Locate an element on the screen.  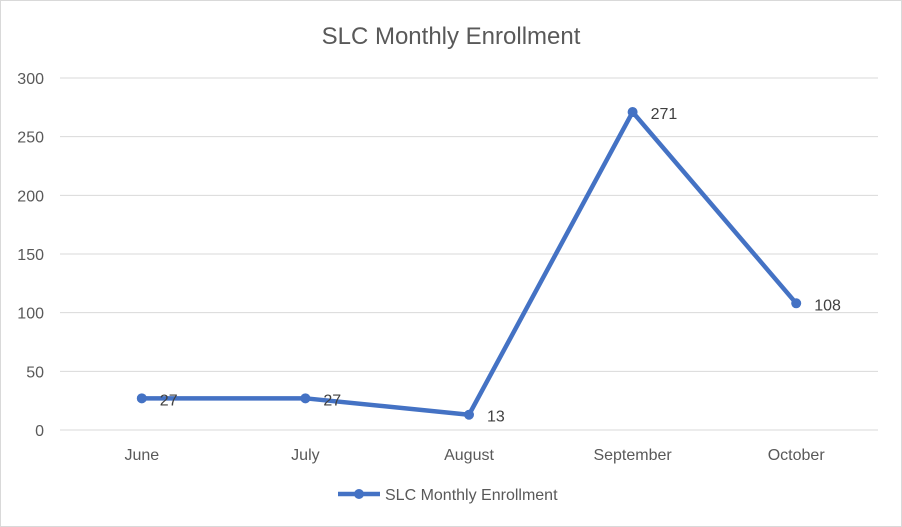
data-label-october: 108 is located at coordinates (827, 305).